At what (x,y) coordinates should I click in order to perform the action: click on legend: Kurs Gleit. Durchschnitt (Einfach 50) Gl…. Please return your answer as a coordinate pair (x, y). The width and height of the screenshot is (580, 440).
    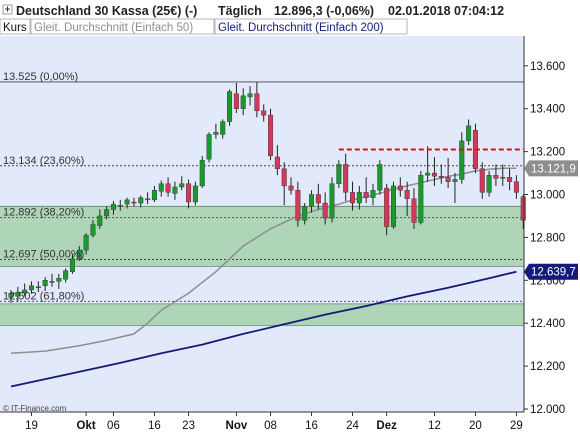
    Looking at the image, I should click on (204, 26).